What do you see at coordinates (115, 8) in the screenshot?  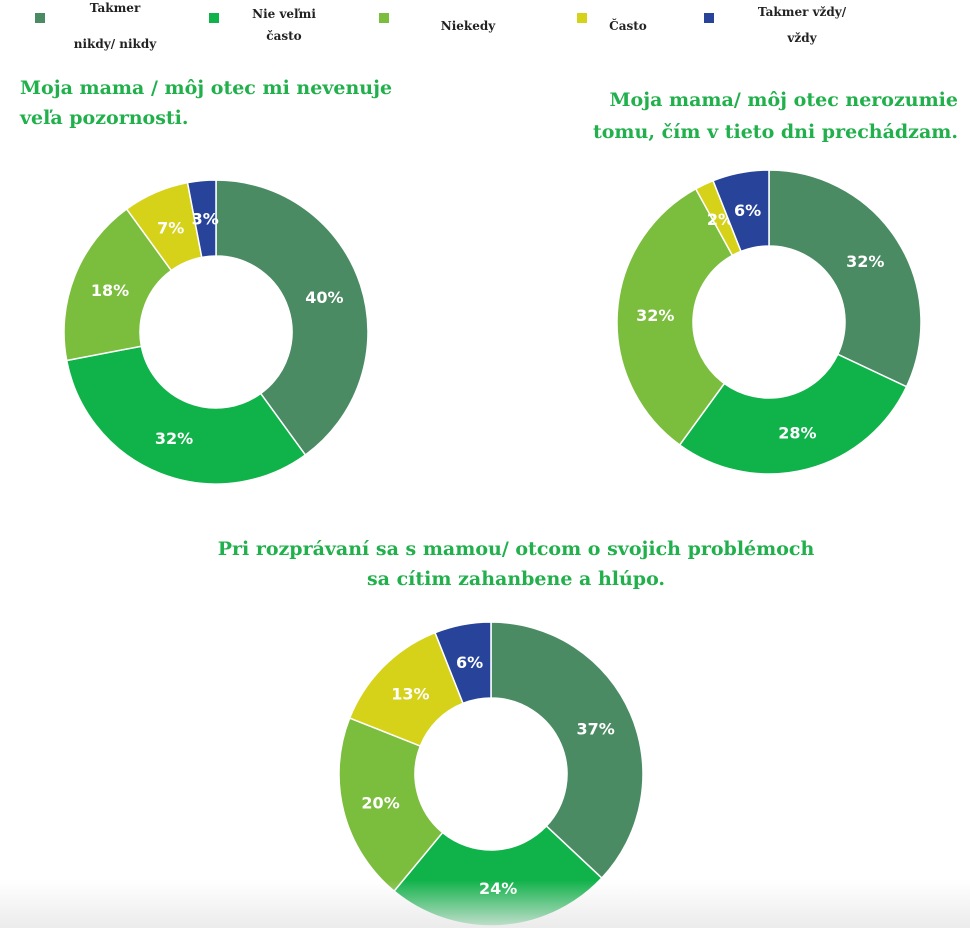 I see `legend-label: Takmer` at bounding box center [115, 8].